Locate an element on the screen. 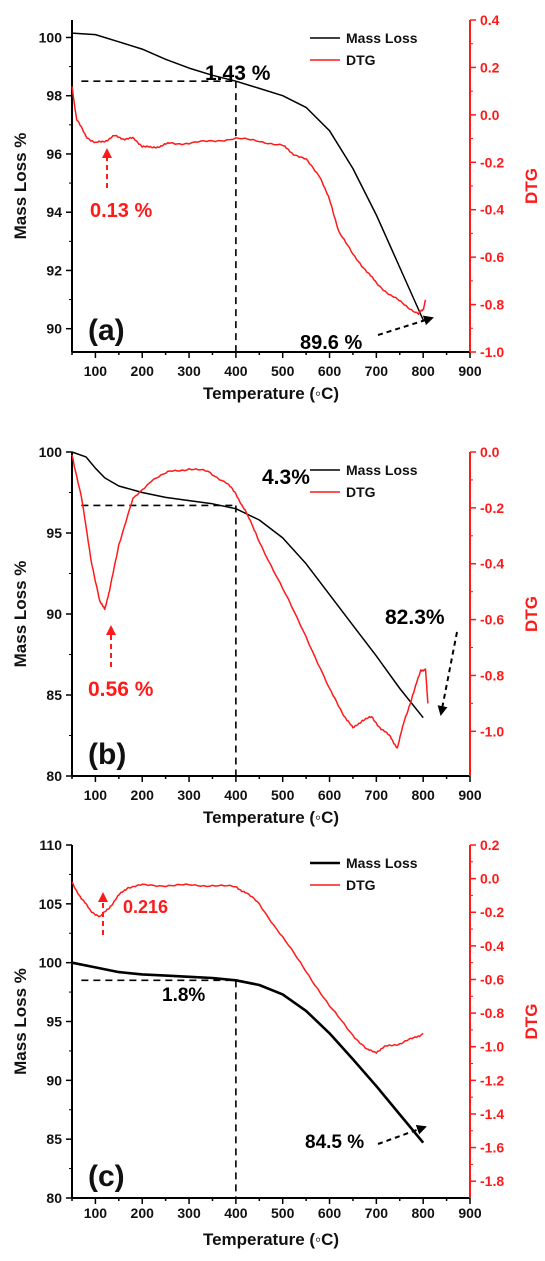 The image size is (545, 1261). x-tick-label: 500 is located at coordinates (283, 795).